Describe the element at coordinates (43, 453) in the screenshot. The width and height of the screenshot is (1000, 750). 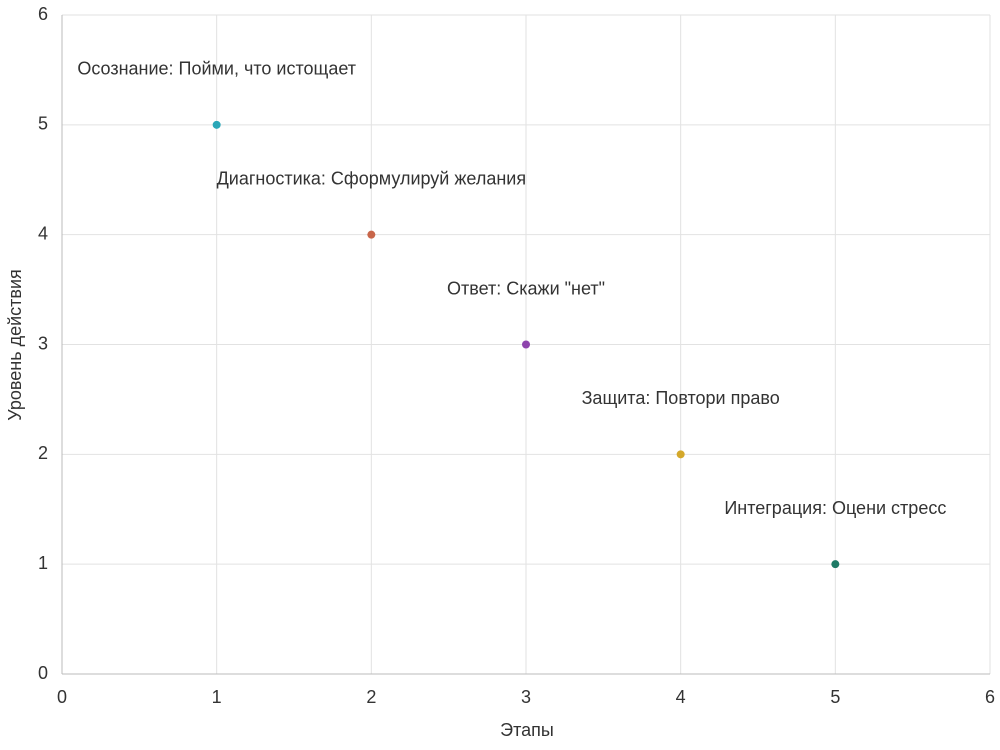
I see `y-tick-label: 2` at that location.